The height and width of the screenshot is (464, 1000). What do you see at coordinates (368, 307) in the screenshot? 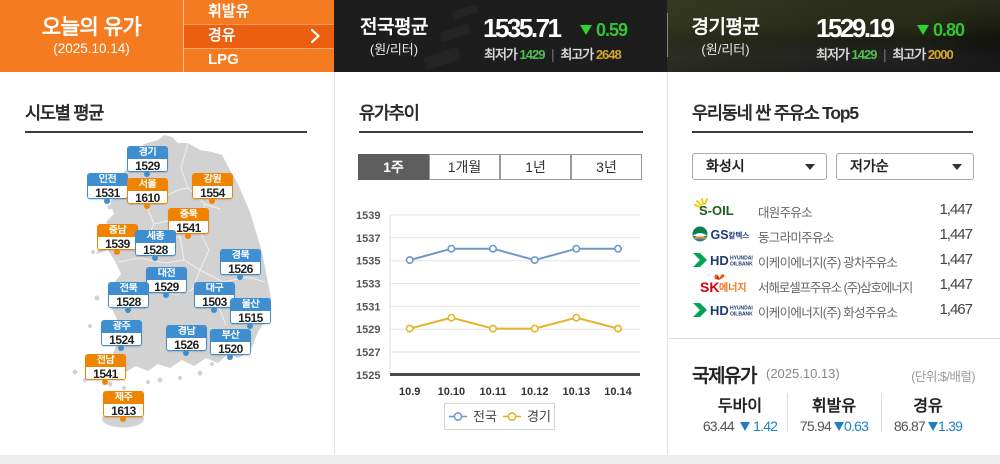
I see `svg-text: 1531` at bounding box center [368, 307].